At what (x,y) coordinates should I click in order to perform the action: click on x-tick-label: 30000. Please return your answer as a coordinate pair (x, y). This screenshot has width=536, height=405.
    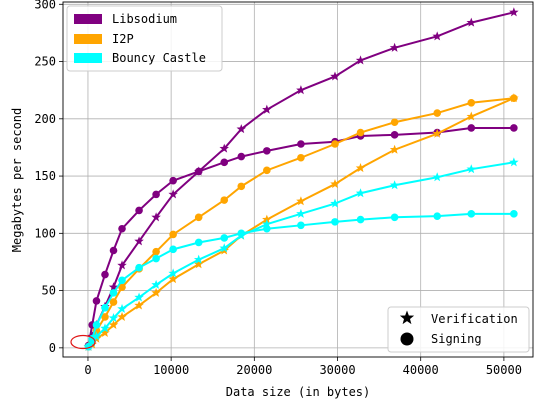
    Looking at the image, I should click on (337, 370).